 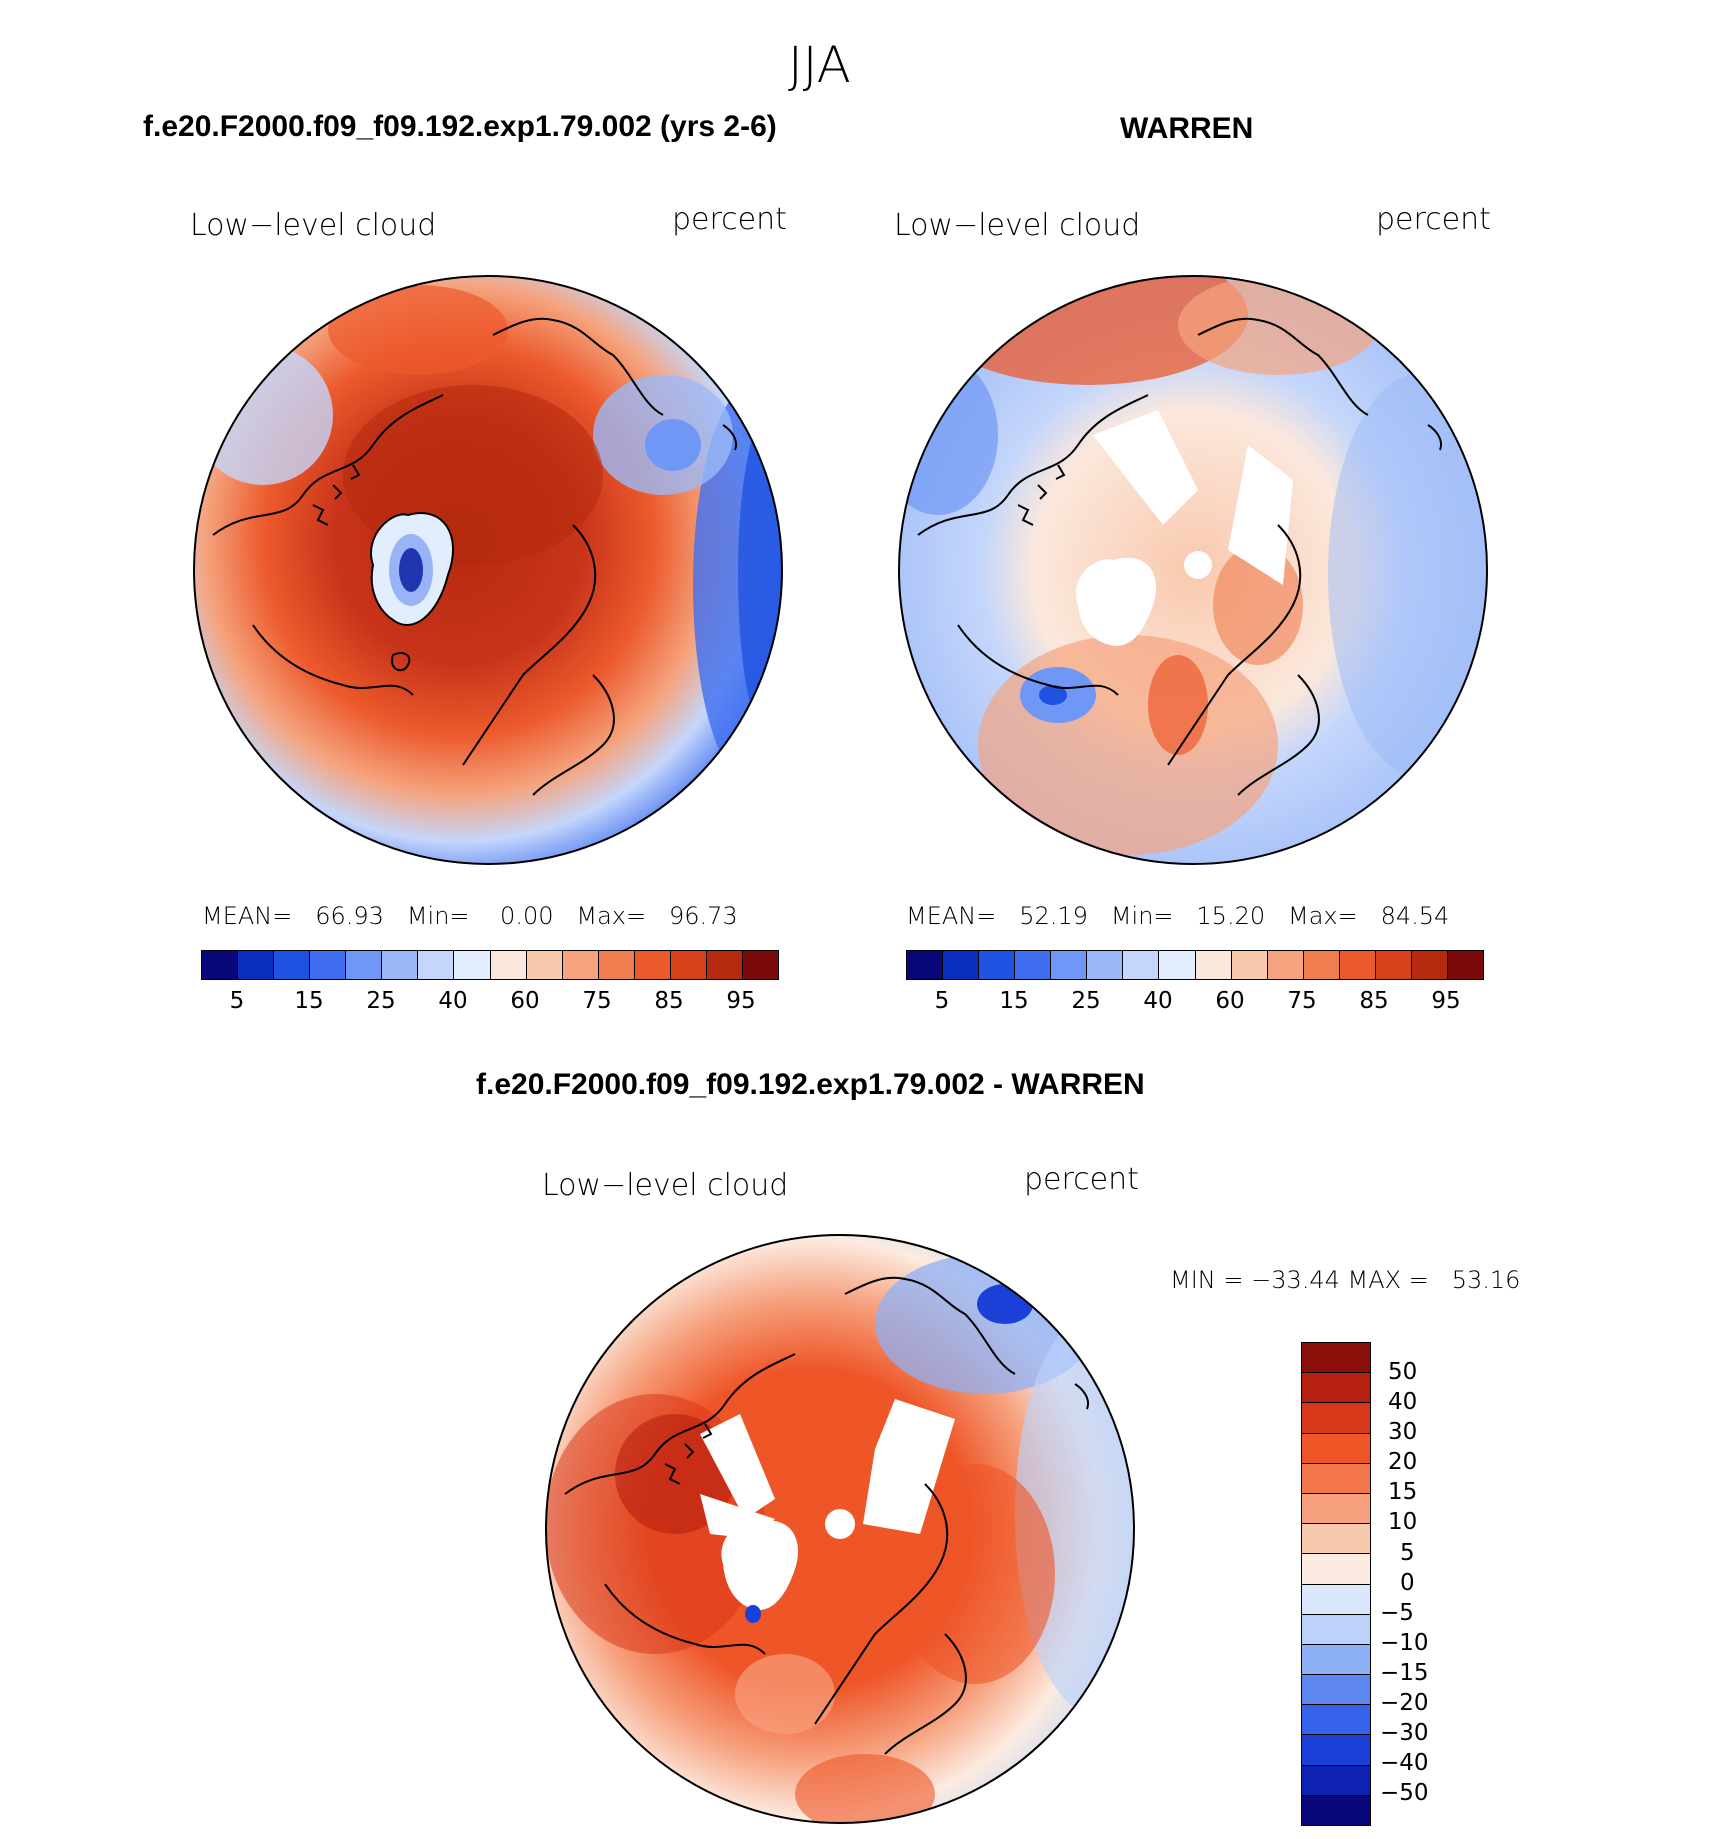 I want to click on colorbar-tick-label: −15, so click(x=1404, y=1673).